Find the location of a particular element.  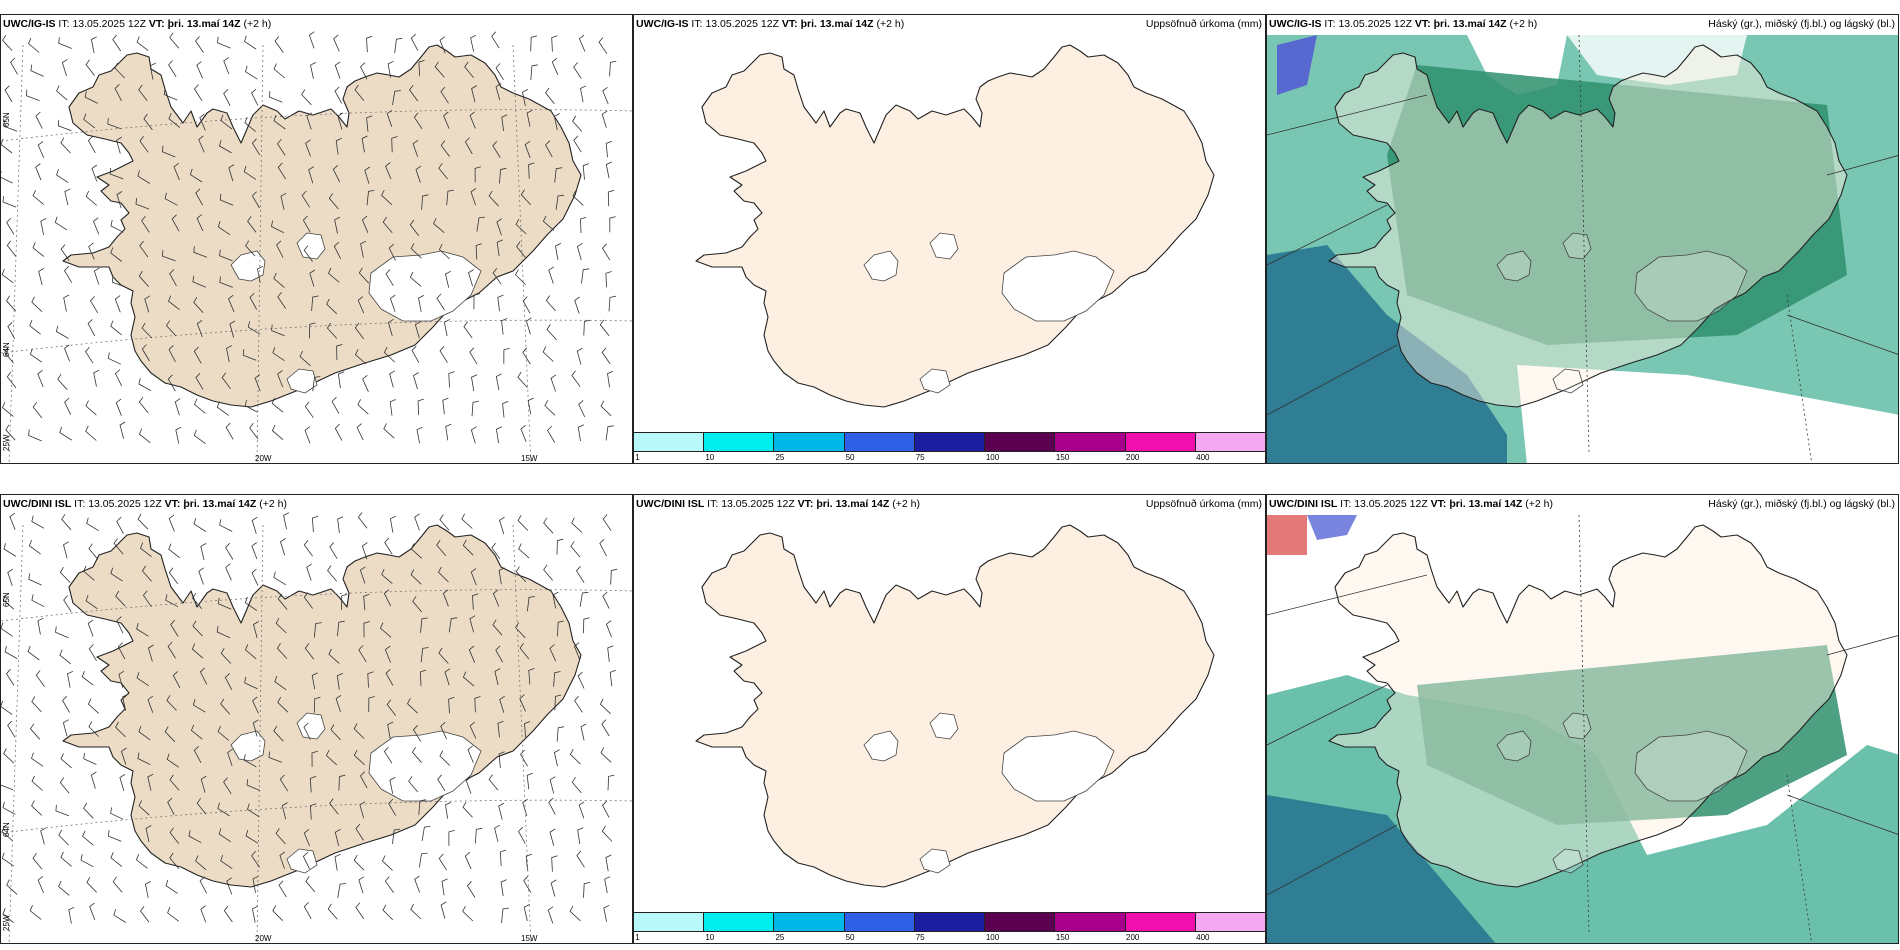

lon-label-25: 25W is located at coordinates (6, 922).